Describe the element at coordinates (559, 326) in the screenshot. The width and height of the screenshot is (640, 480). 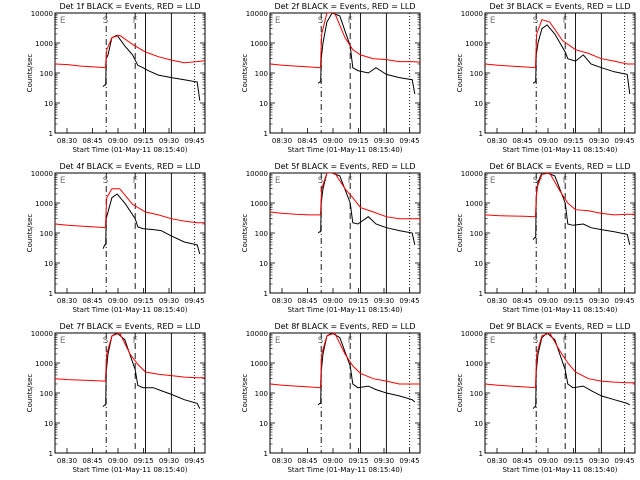
I see `panel-title: Det 9f BLACK = Events, RED = LLD` at that location.